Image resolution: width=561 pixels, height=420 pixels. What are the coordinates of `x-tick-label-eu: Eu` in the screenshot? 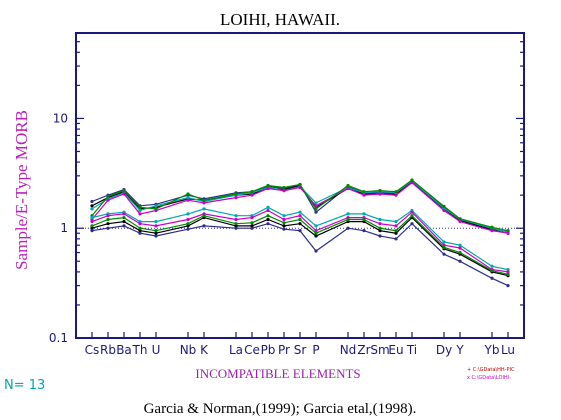 It's located at (395, 350).